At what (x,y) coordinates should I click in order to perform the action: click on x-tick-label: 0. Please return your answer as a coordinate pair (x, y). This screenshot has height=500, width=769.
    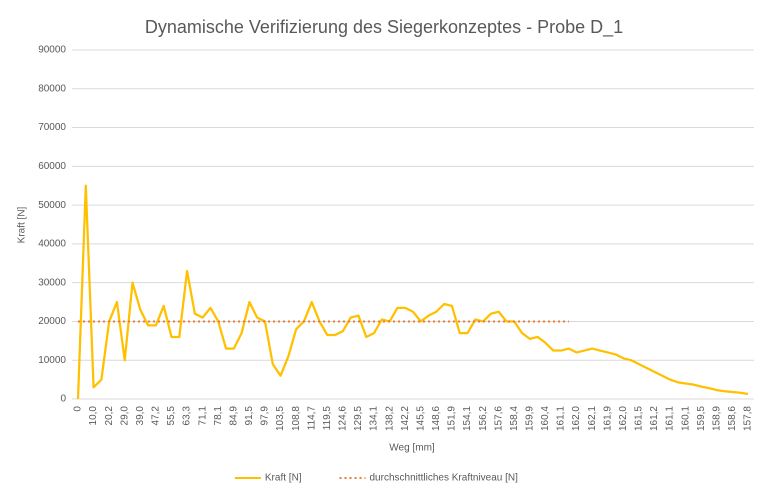
    Looking at the image, I should click on (78, 409).